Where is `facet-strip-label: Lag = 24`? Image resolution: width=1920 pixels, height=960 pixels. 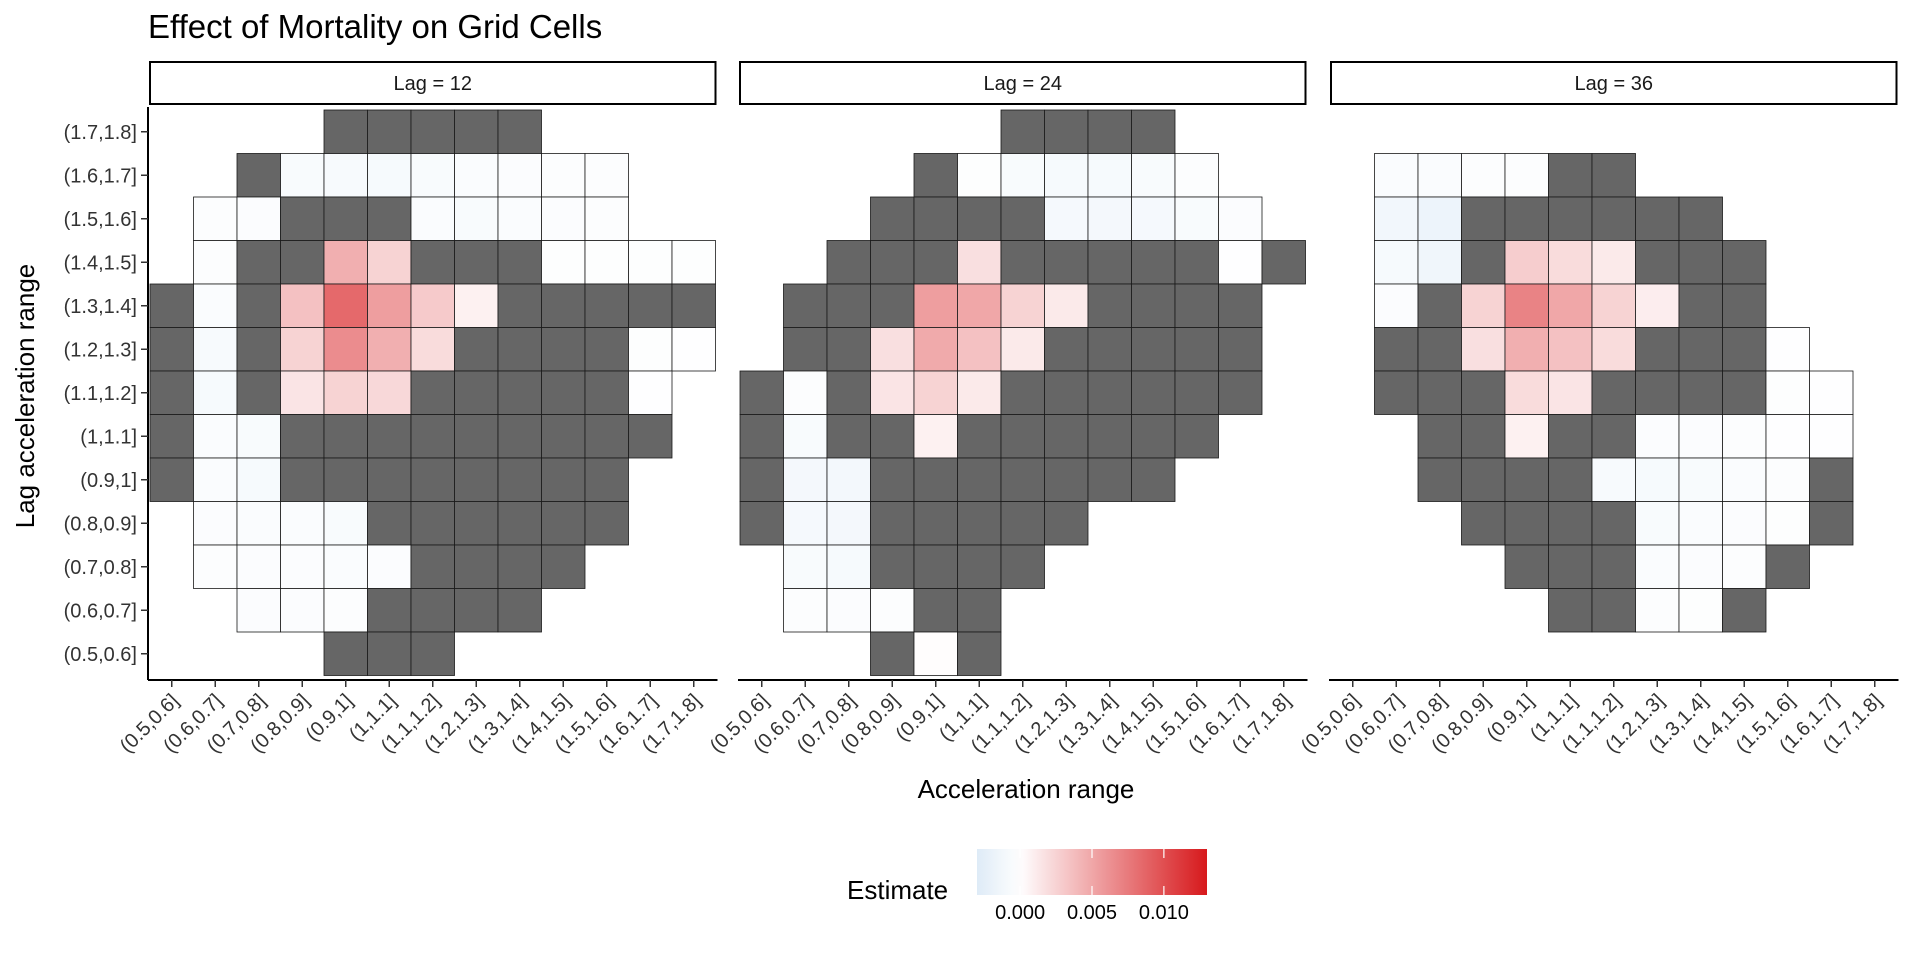 facet-strip-label: Lag = 24 is located at coordinates (1023, 84).